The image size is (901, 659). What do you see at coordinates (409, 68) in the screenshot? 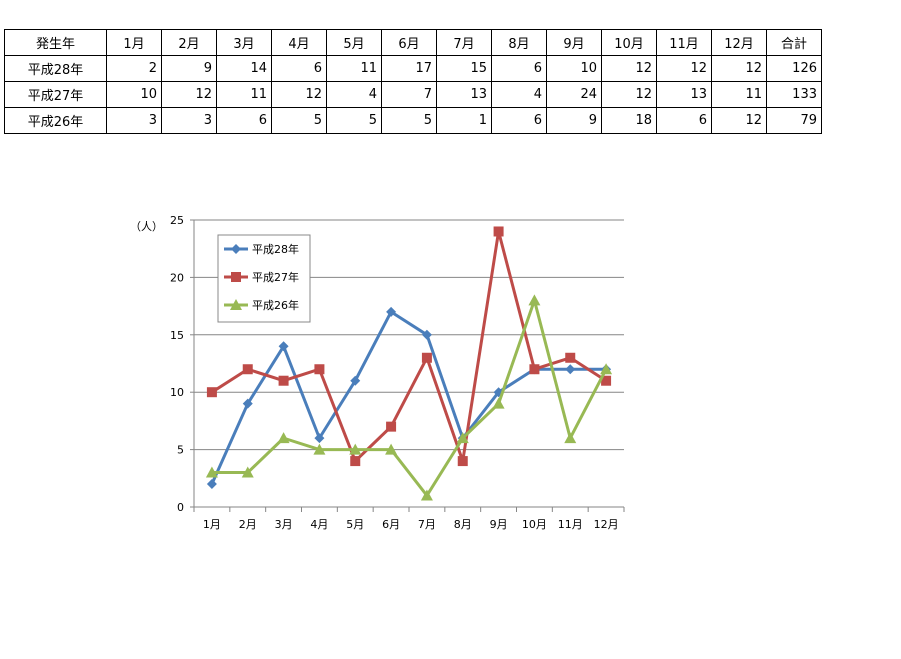
I see `table-cell: 17` at bounding box center [409, 68].